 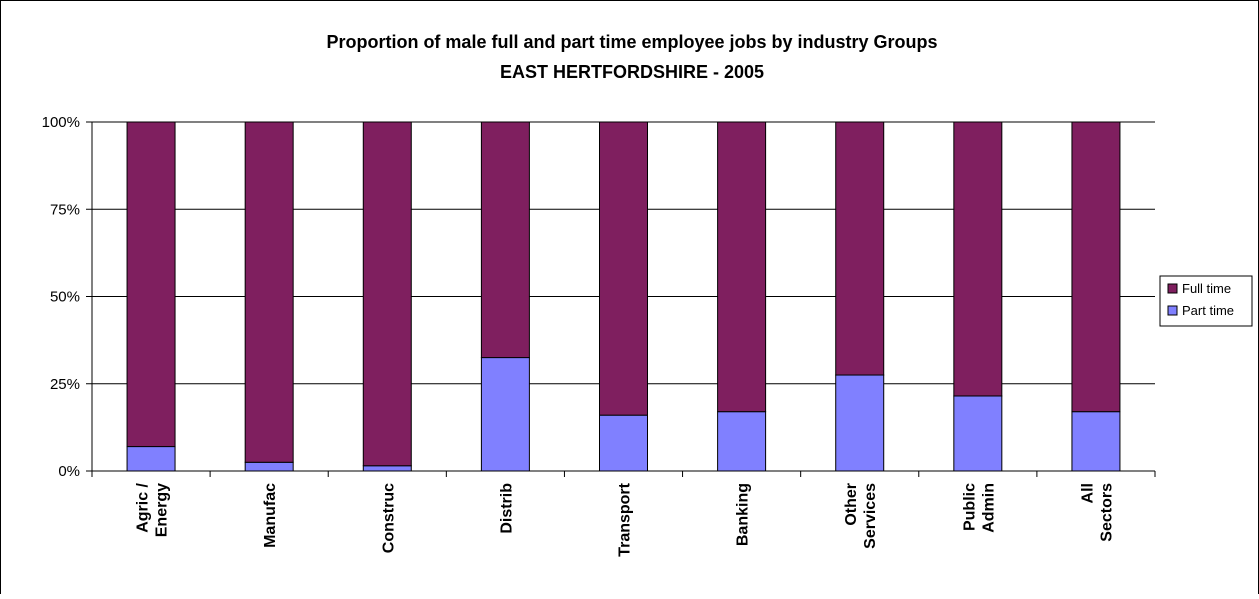 What do you see at coordinates (65, 209) in the screenshot?
I see `y-tick-label: 75%` at bounding box center [65, 209].